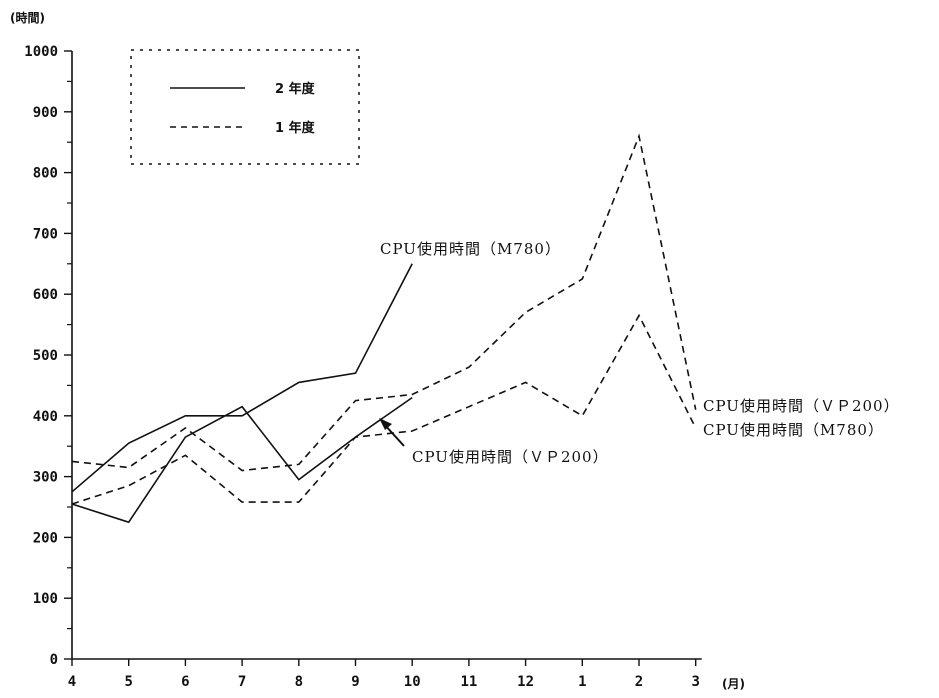 Image resolution: width=939 pixels, height=698 pixels. Describe the element at coordinates (41, 52) in the screenshot. I see `y-tick-label: 1000` at that location.